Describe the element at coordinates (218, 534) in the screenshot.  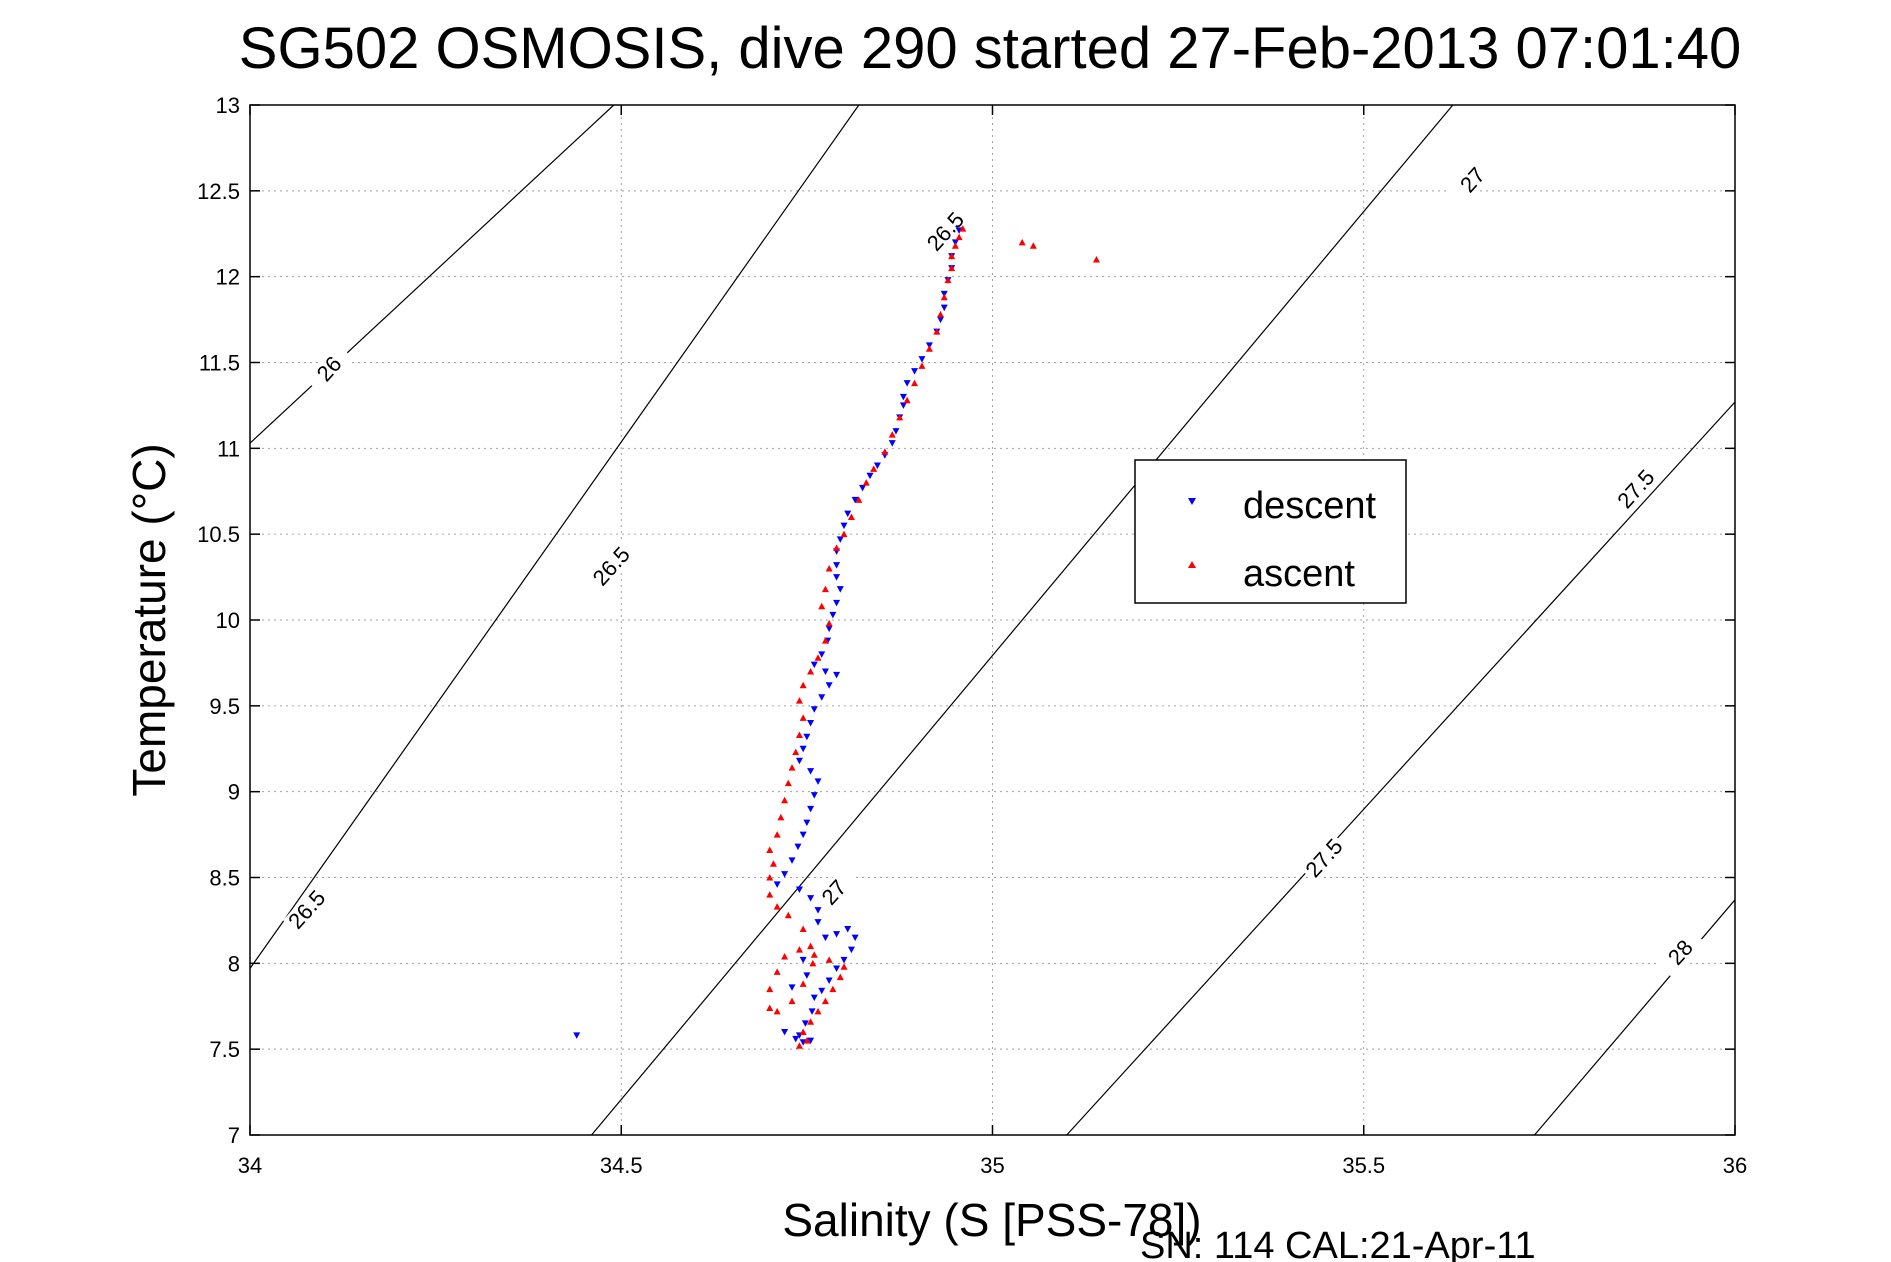
I see `y-tick-label: 10.5` at that location.